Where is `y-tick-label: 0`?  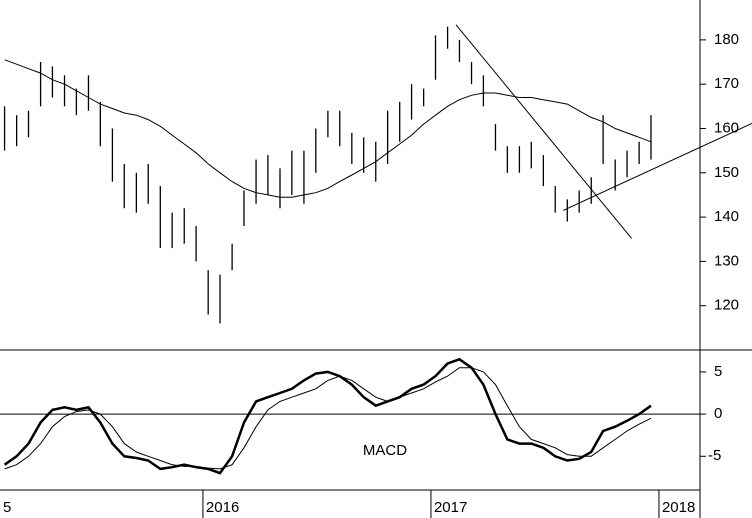
y-tick-label: 0 is located at coordinates (718, 413).